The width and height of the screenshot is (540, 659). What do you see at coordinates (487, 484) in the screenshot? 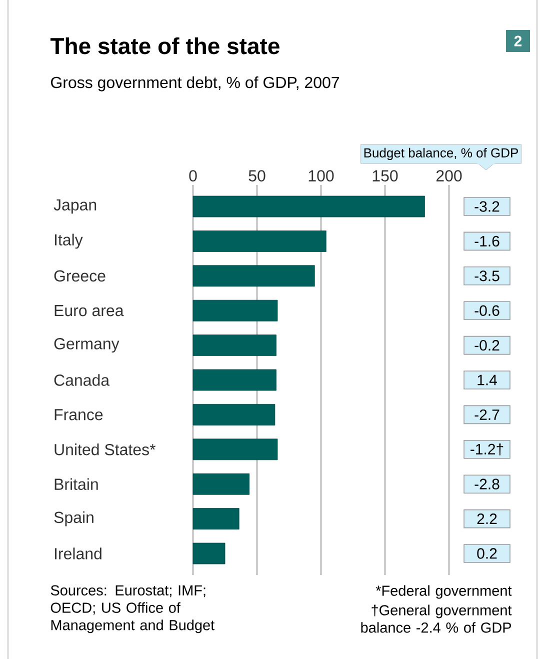
I see `data-label: -2.8` at bounding box center [487, 484].